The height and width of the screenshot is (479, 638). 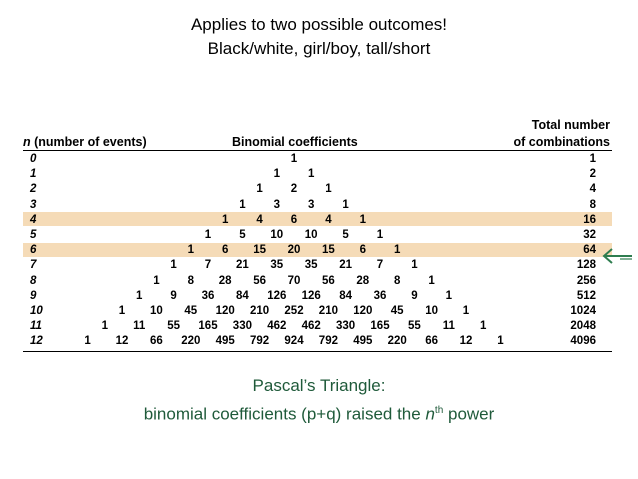 What do you see at coordinates (589, 219) in the screenshot?
I see `row-total: 16` at bounding box center [589, 219].